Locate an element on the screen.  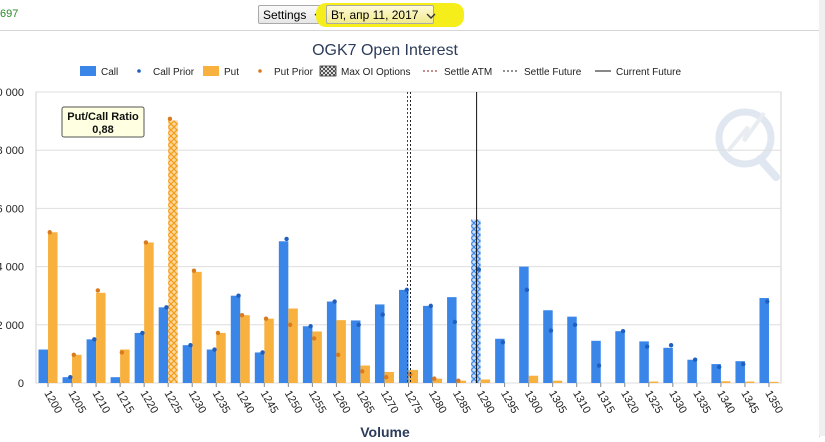
x-tick-label: 1330 is located at coordinates (677, 402).